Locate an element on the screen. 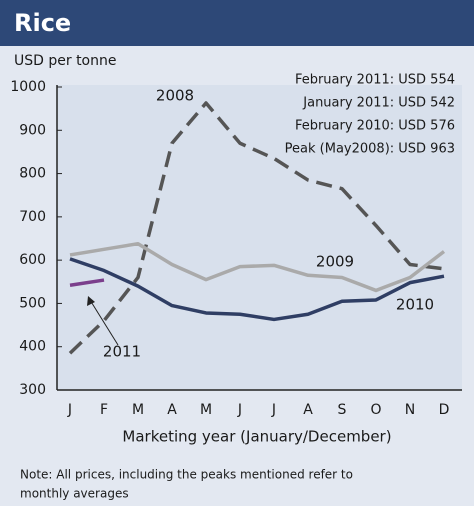 The width and height of the screenshot is (474, 506). x-tick-label: D is located at coordinates (444, 410).